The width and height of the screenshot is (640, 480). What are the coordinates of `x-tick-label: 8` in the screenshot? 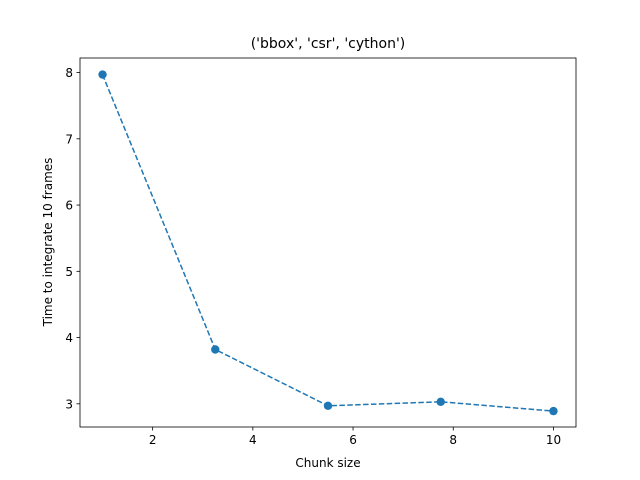 It's located at (453, 440).